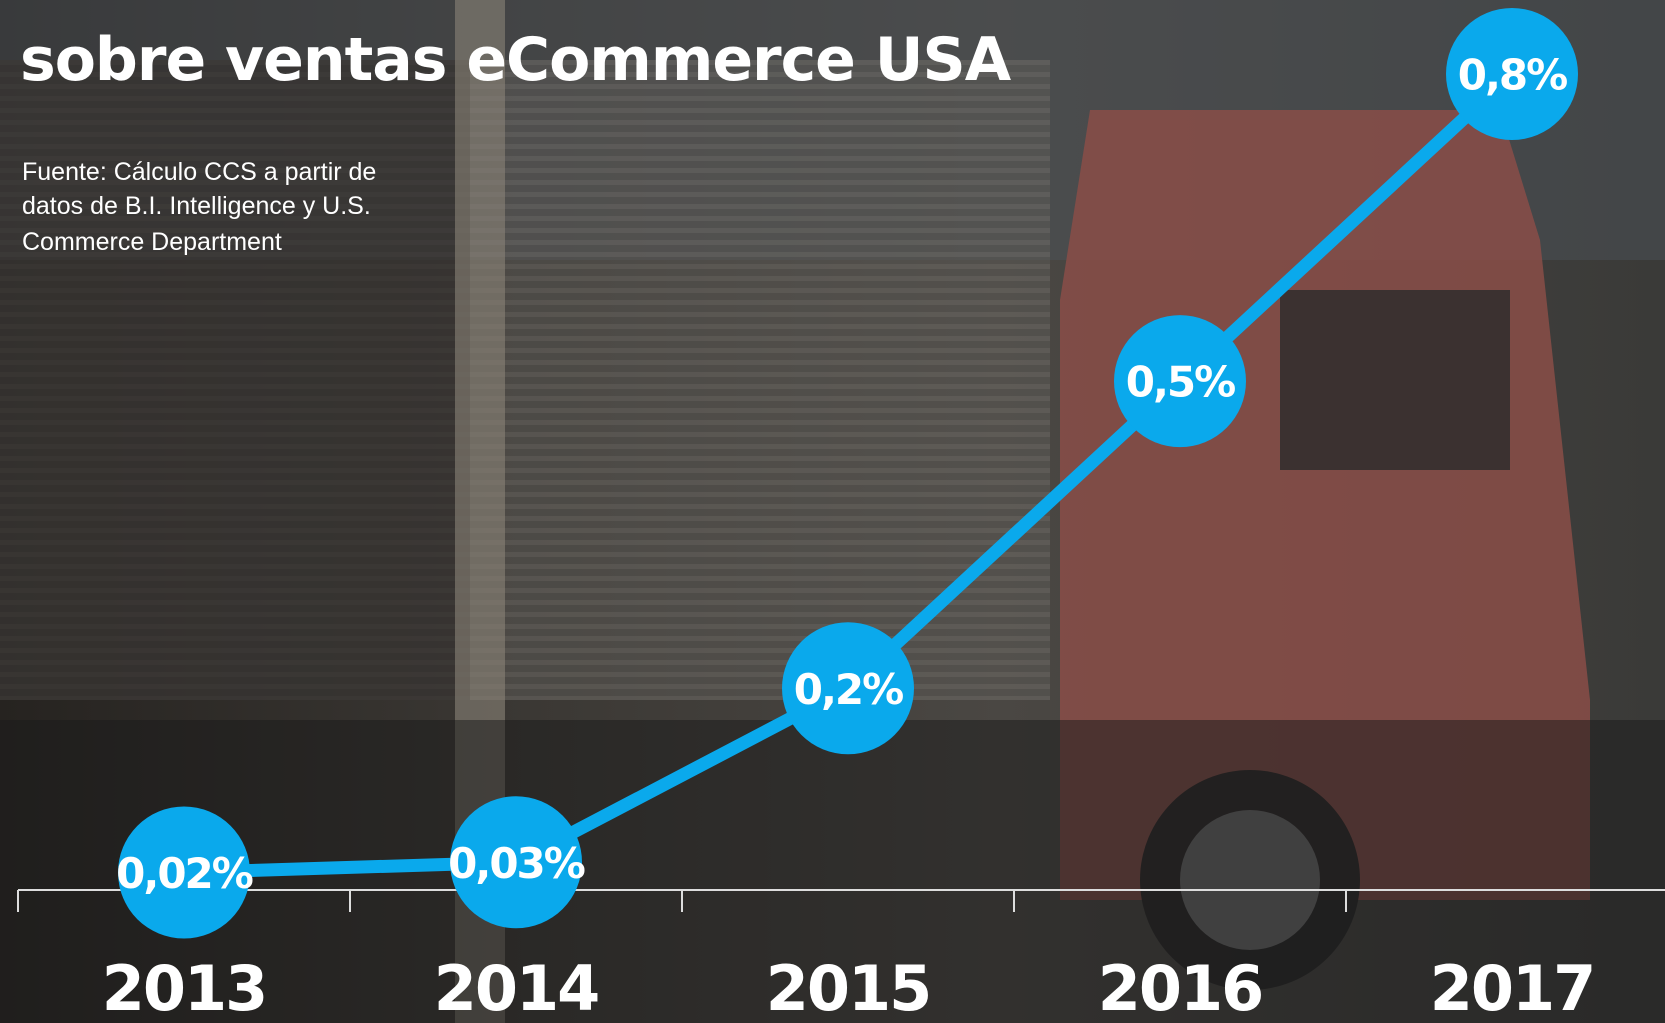 The image size is (1665, 1023). I want to click on x-tick-label: 2013, so click(184, 987).